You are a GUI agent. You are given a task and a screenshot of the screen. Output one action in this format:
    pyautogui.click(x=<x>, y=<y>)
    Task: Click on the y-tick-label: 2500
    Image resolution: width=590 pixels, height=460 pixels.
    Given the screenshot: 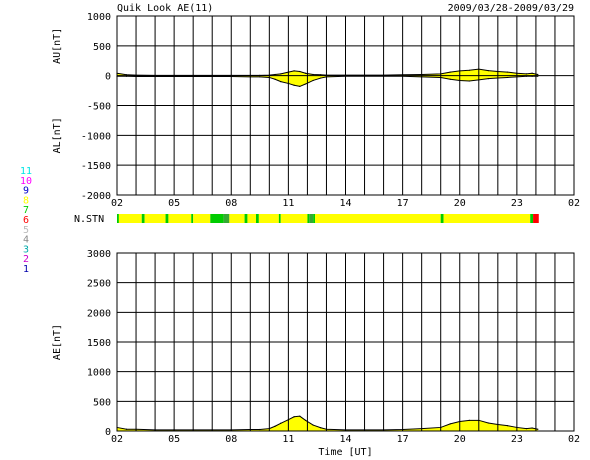 What is the action you would take?
    pyautogui.click(x=99, y=284)
    